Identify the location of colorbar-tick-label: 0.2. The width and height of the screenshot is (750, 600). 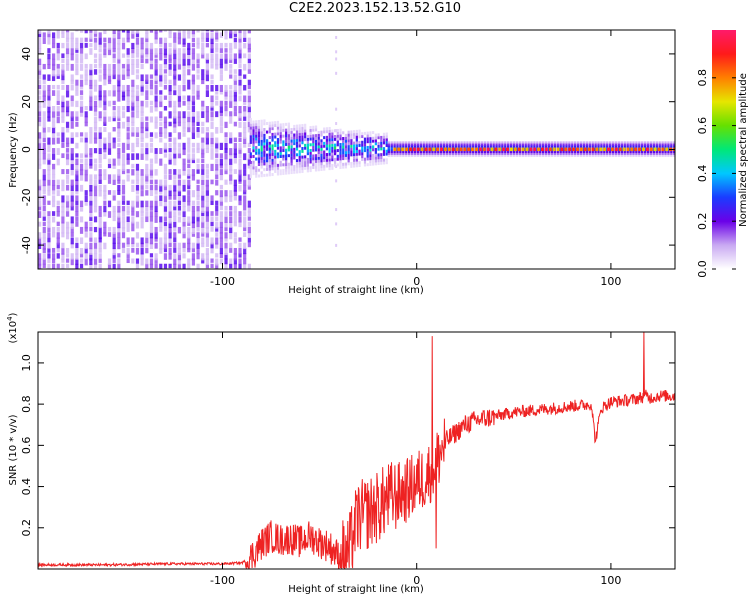
(702, 221).